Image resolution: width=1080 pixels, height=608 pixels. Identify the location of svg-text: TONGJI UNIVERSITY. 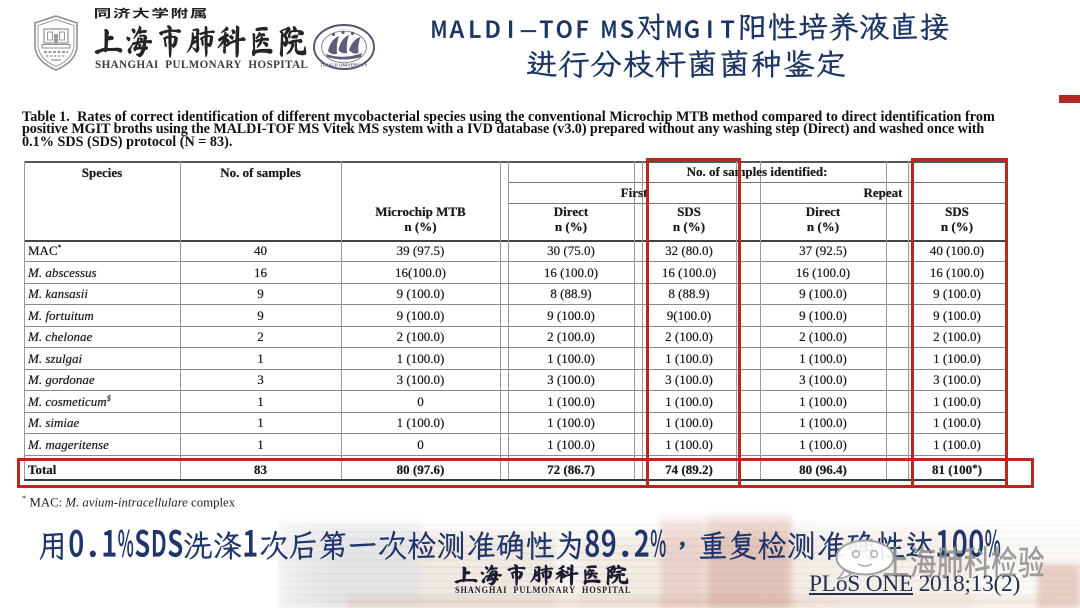
(343, 65).